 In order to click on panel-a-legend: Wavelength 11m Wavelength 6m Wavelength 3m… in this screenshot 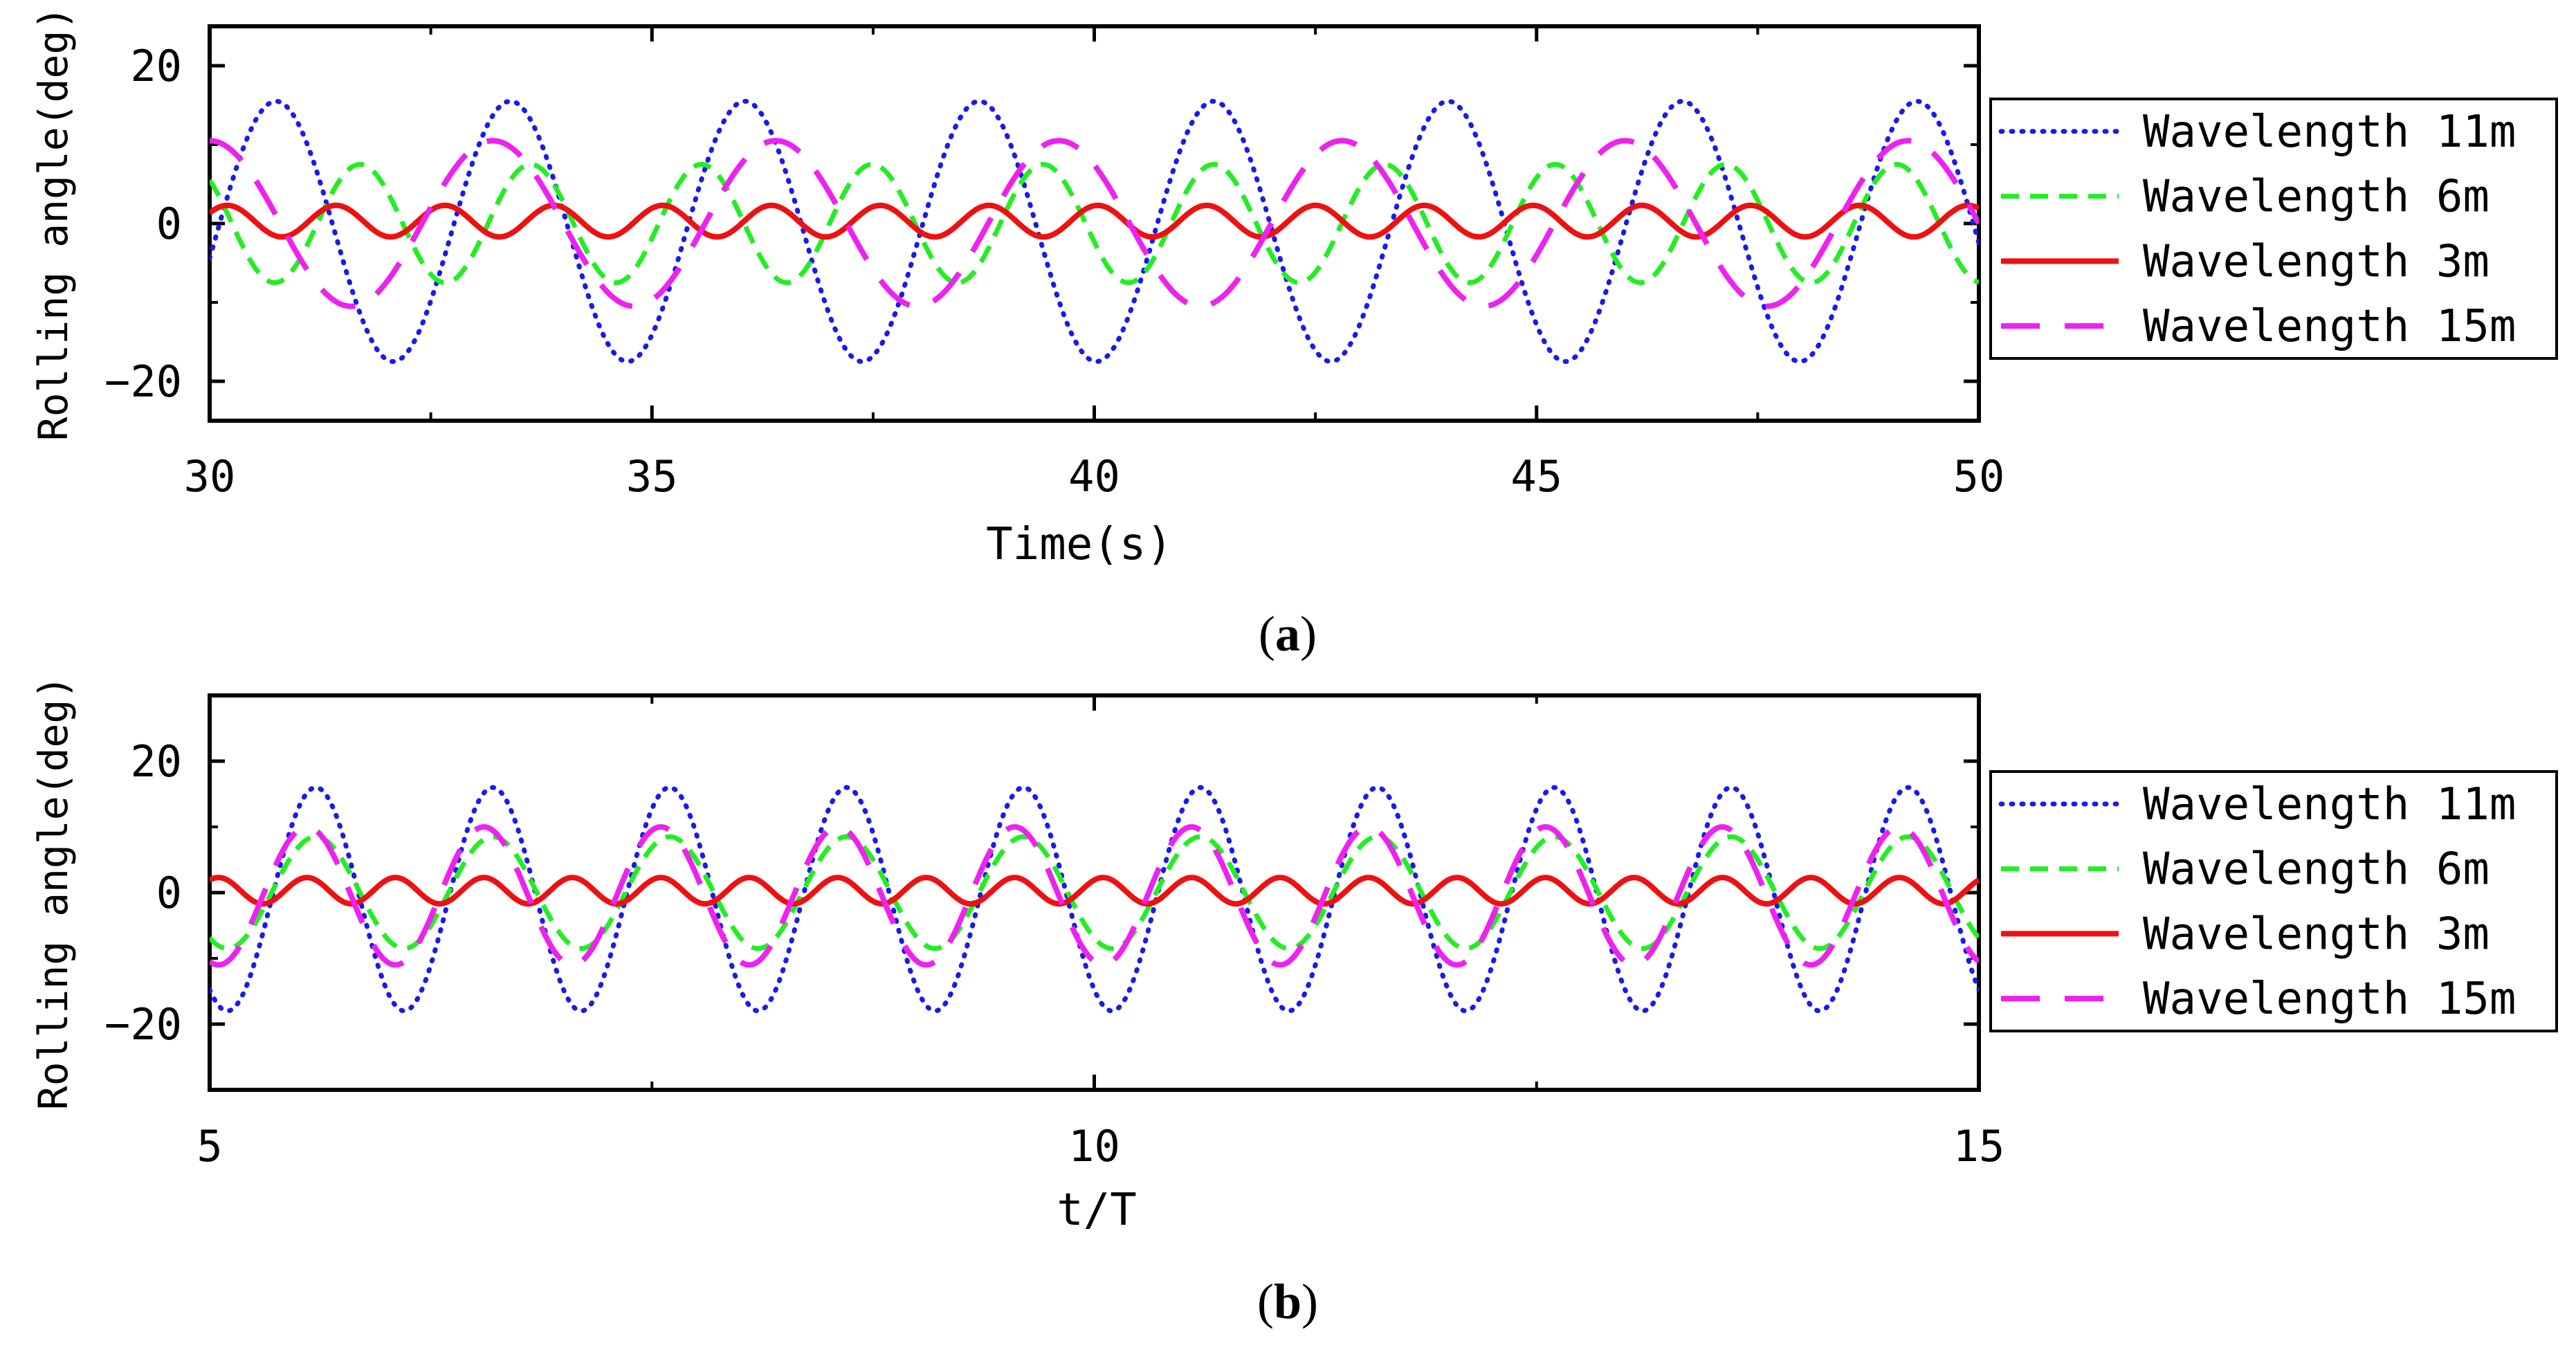, I will do `click(2257, 229)`.